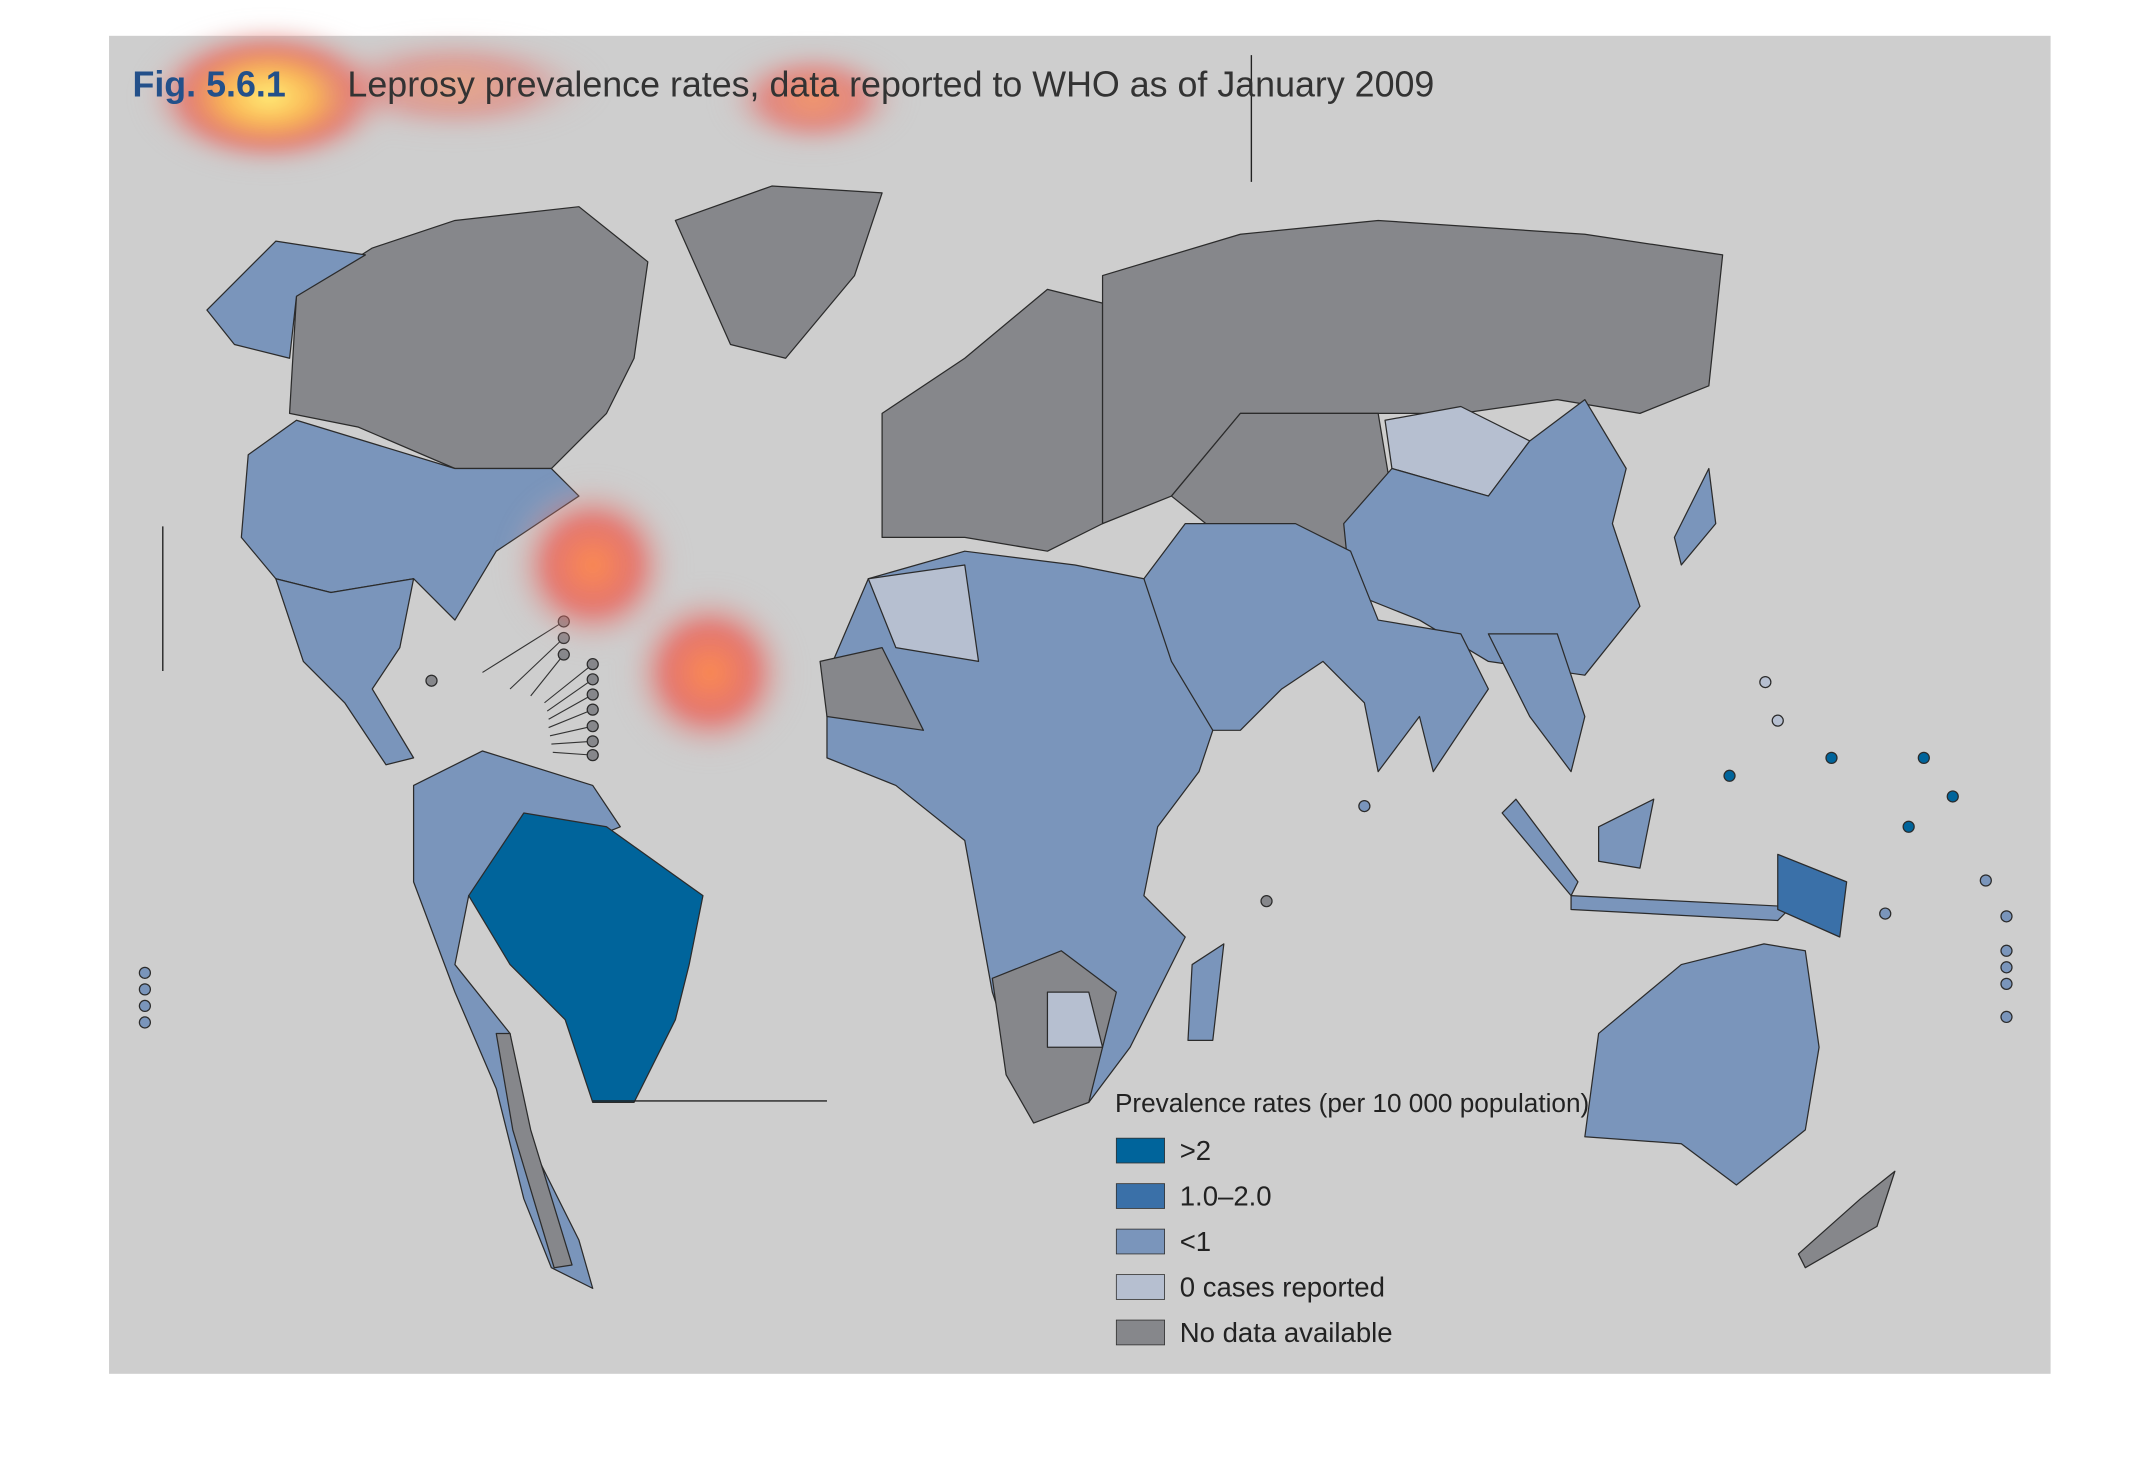 The height and width of the screenshot is (1462, 2150). What do you see at coordinates (1226, 1196) in the screenshot?
I see `legend-label: 1.0–2.0` at bounding box center [1226, 1196].